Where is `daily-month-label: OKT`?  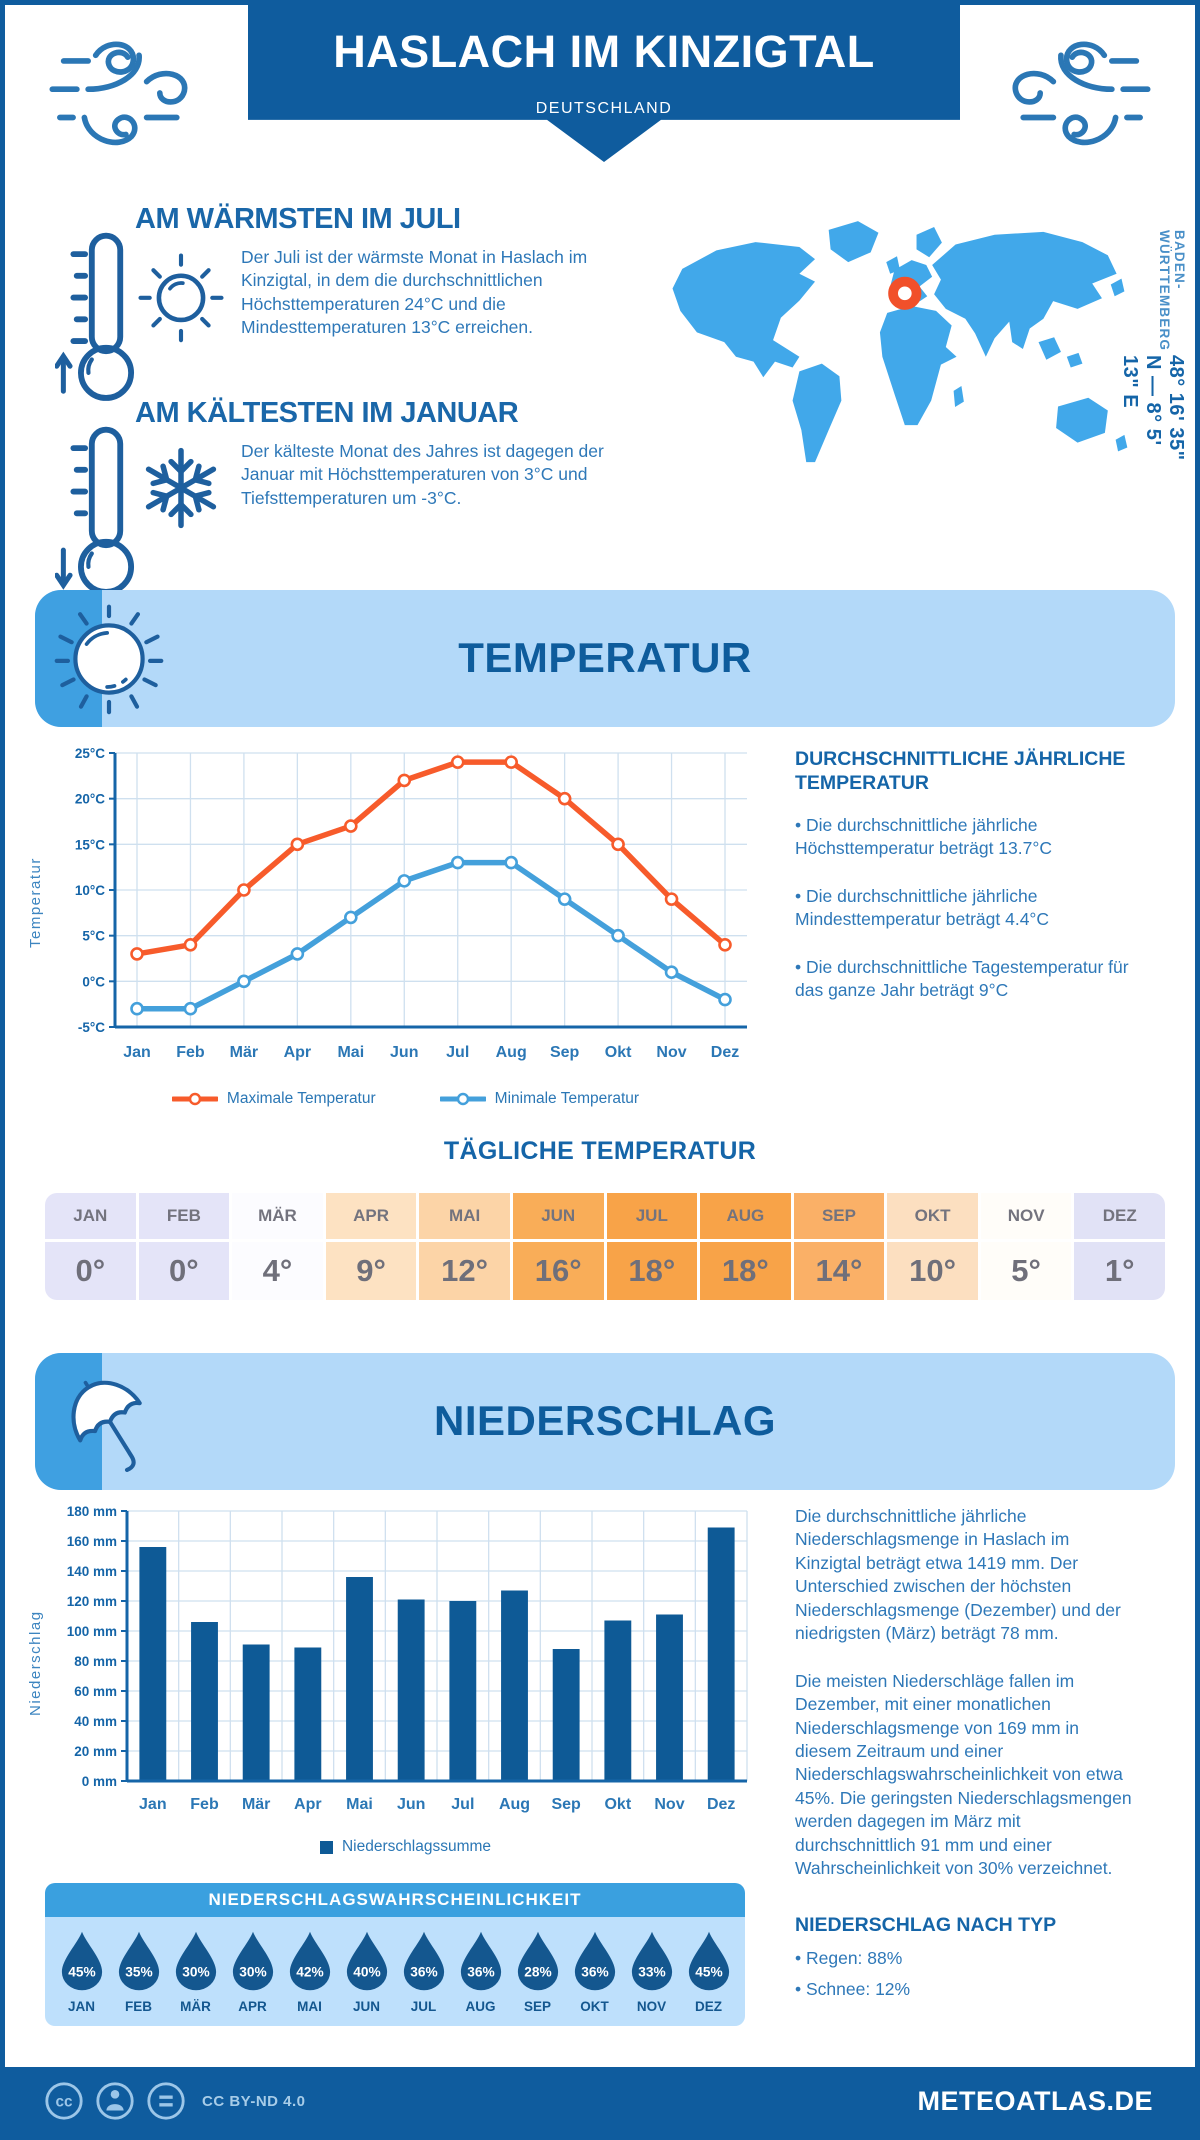 daily-month-label: OKT is located at coordinates (932, 1216).